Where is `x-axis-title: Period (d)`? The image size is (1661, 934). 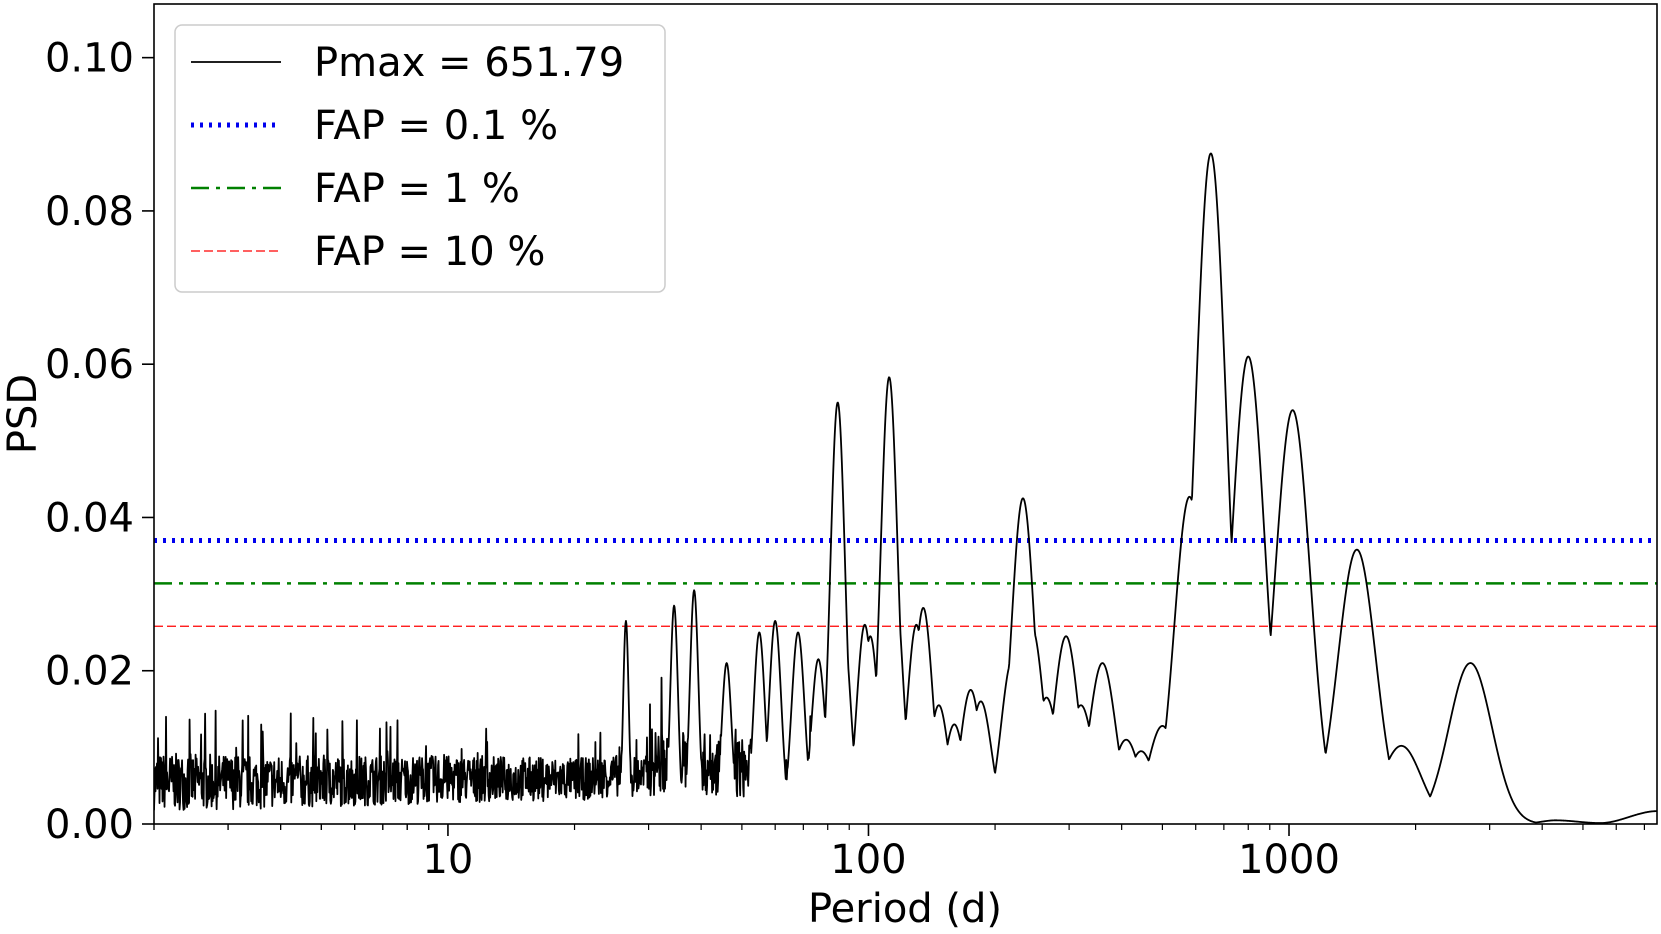
x-axis-title: Period (d) is located at coordinates (905, 909).